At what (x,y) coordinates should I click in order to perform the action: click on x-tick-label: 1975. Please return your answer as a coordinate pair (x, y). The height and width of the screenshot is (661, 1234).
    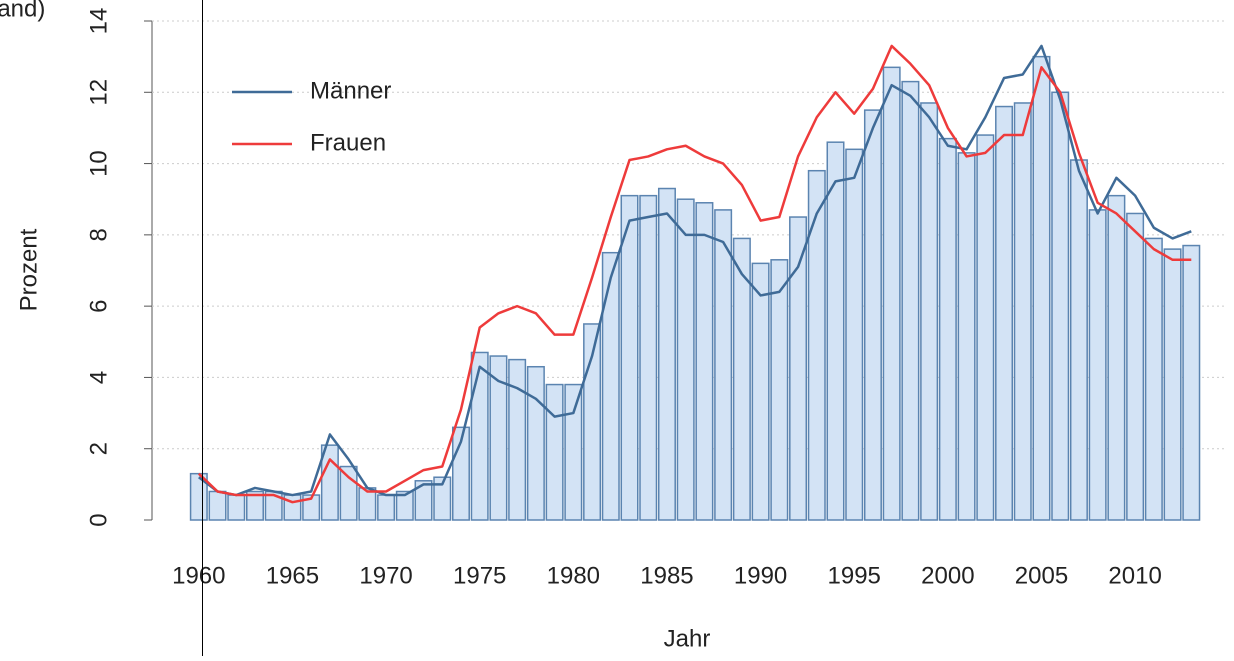
    Looking at the image, I should click on (479, 575).